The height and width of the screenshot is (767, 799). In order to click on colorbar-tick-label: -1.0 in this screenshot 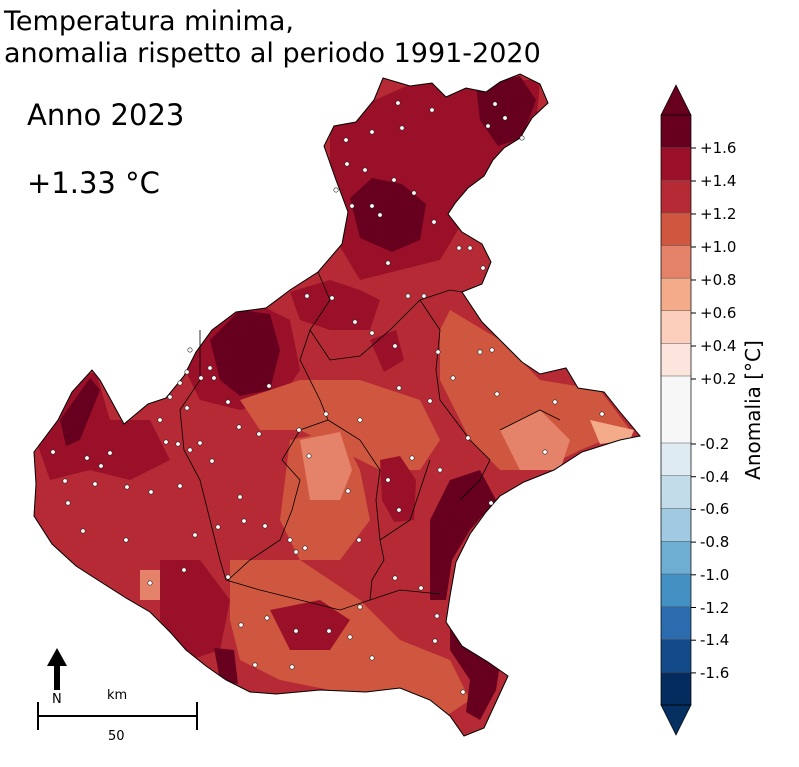, I will do `click(715, 574)`.